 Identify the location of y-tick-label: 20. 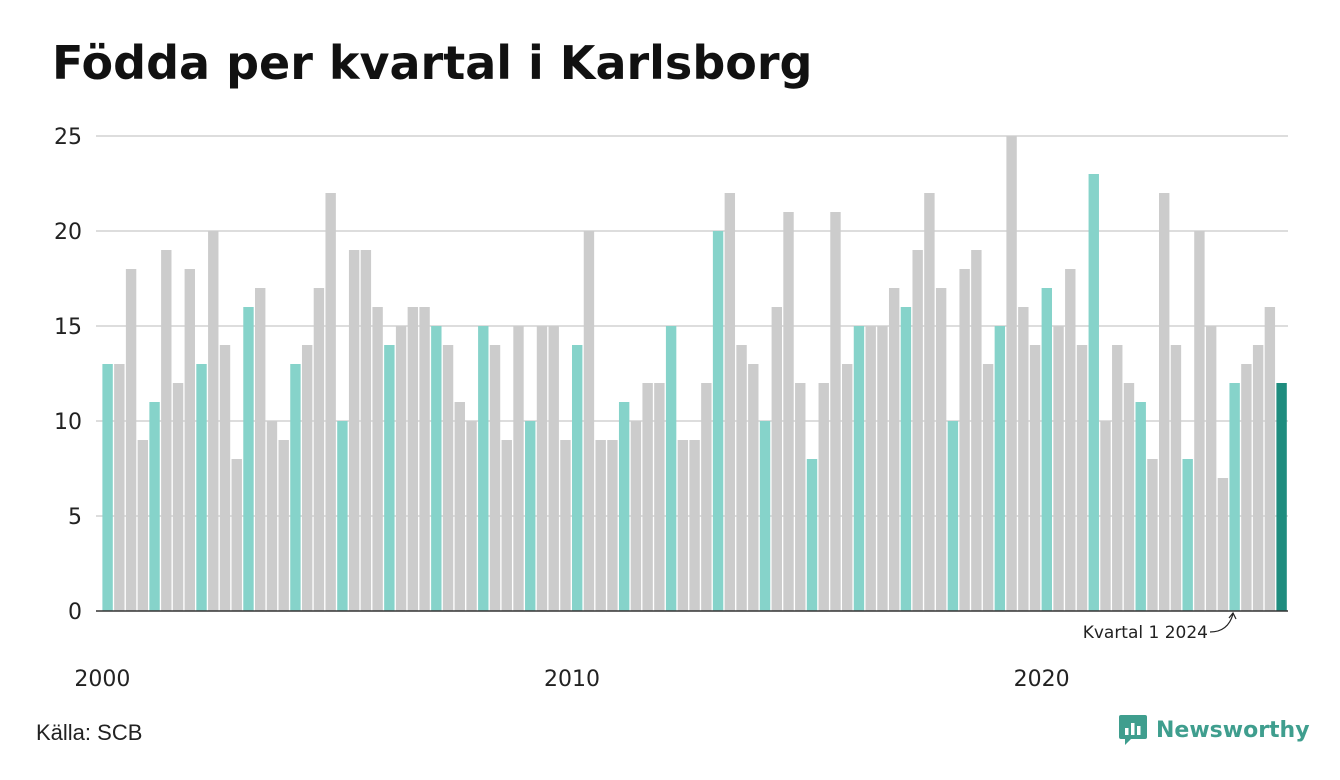
(68, 232).